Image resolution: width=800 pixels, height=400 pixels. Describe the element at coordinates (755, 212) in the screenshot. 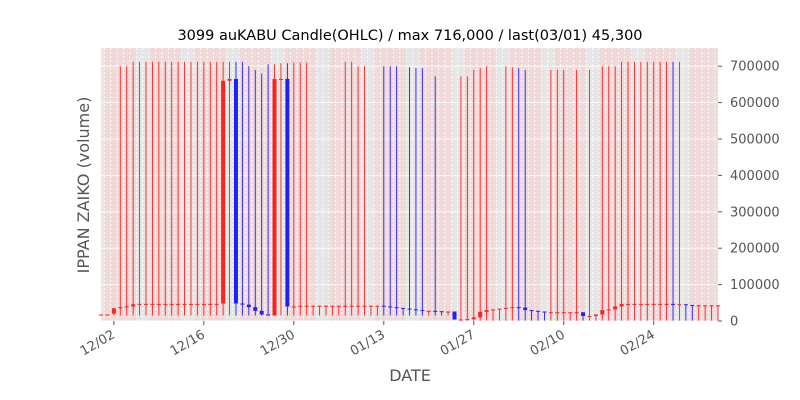

I see `y-tick-label: 300000` at that location.